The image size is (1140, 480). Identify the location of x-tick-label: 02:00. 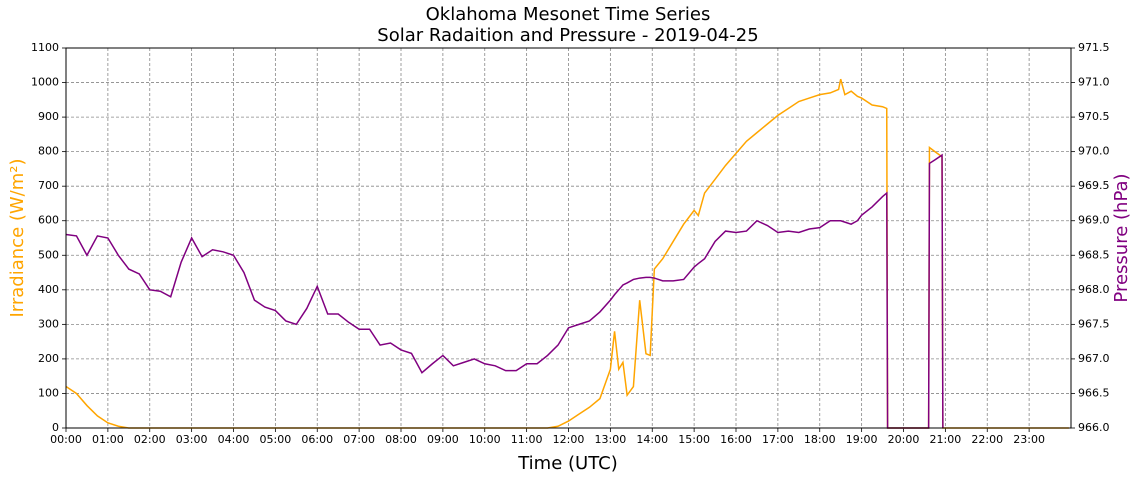
(150, 439).